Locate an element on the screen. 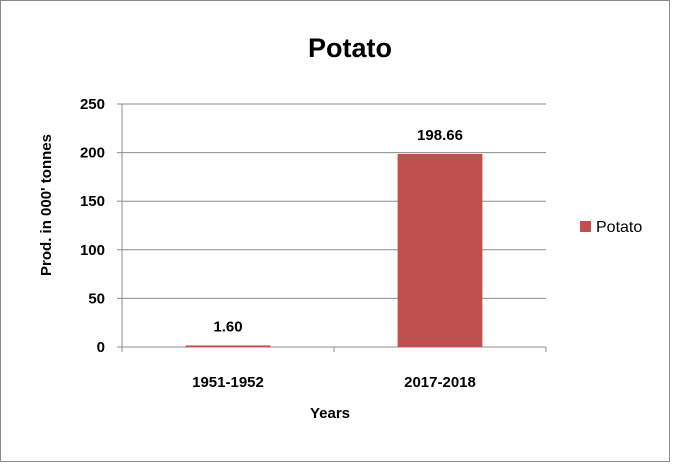  y-tick-label: 250 is located at coordinates (92, 104).